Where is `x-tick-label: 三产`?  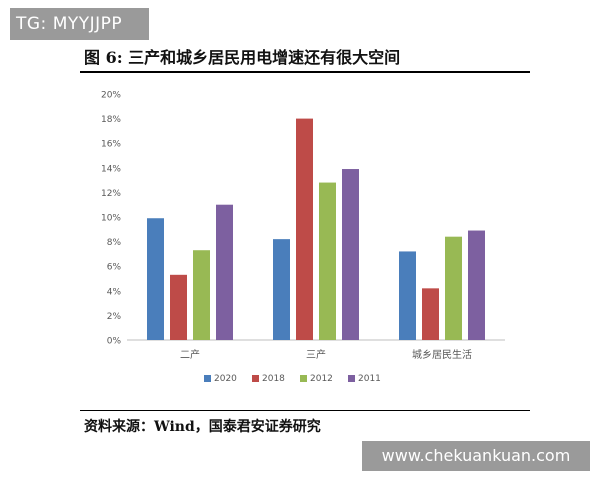
x-tick-label: 三产 is located at coordinates (316, 354).